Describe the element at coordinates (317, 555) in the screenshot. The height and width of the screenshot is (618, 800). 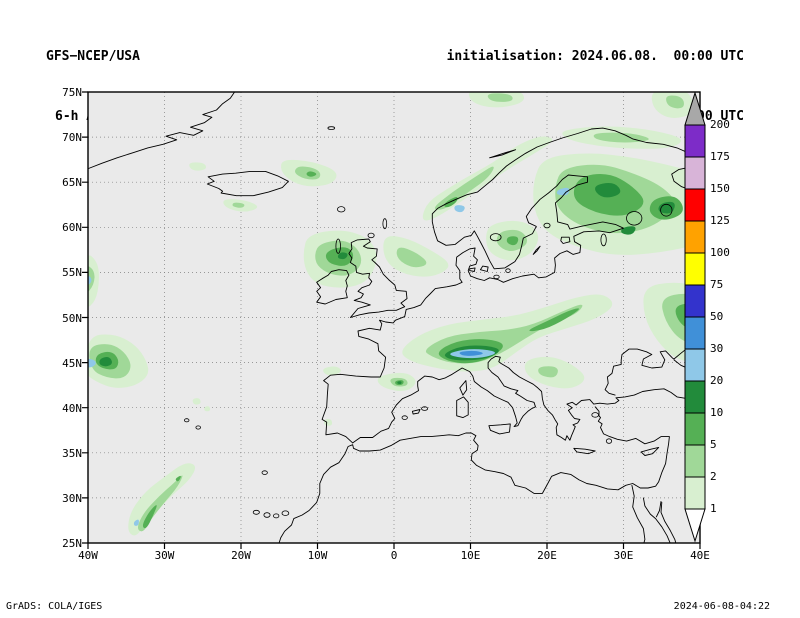
I see `lon-label-10W: 10W` at that location.